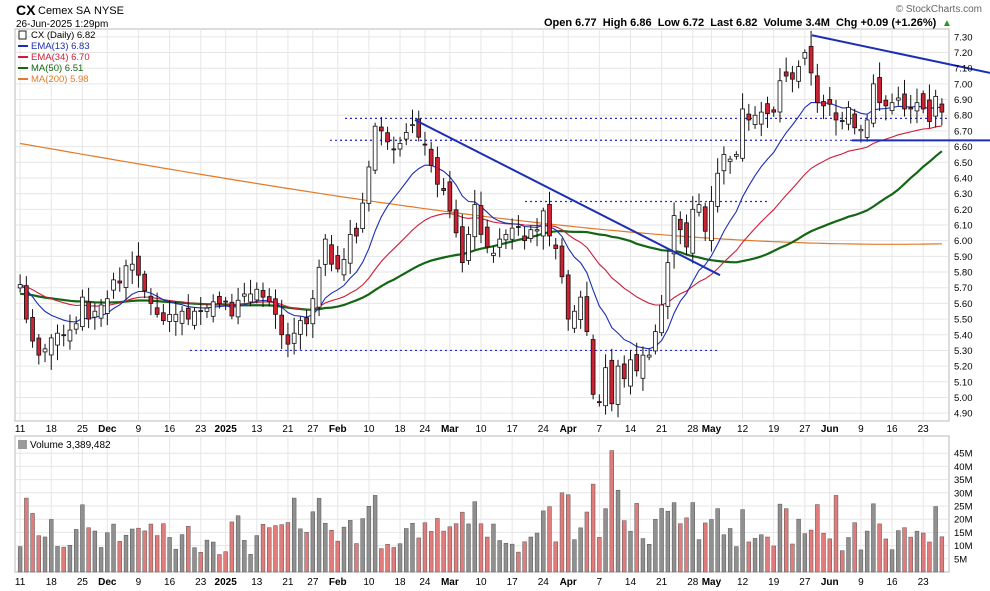 The height and width of the screenshot is (591, 990). What do you see at coordinates (568, 582) in the screenshot?
I see `time-tick-label: Apr` at bounding box center [568, 582].